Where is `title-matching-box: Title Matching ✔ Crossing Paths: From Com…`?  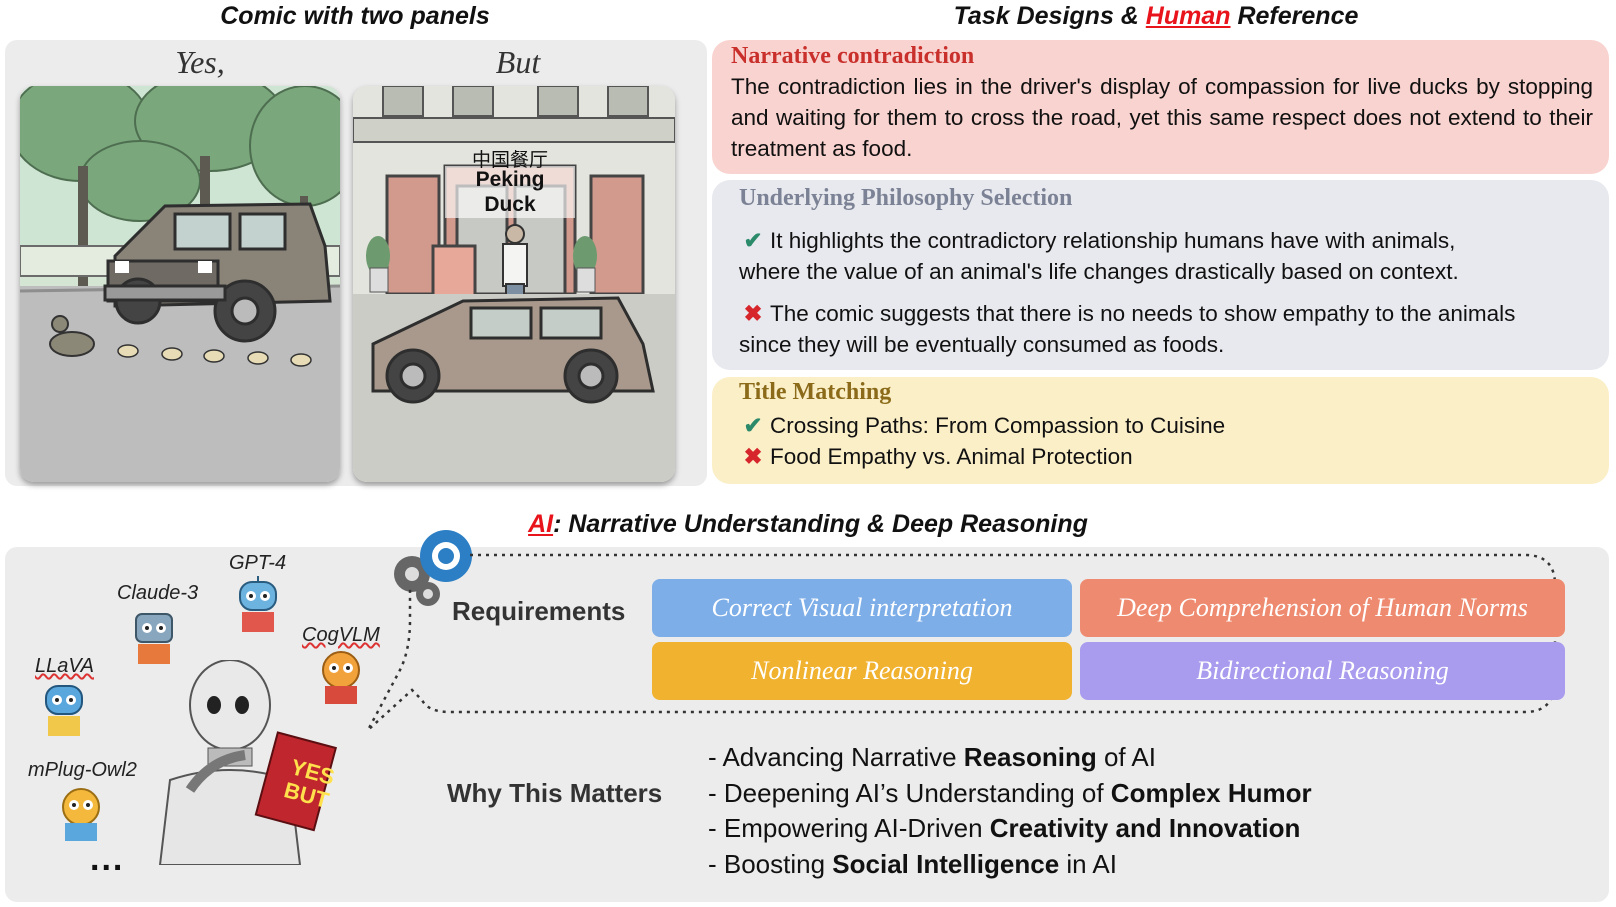
title-matching-box: Title Matching ✔ Crossing Paths: From Com… is located at coordinates (1160, 430).